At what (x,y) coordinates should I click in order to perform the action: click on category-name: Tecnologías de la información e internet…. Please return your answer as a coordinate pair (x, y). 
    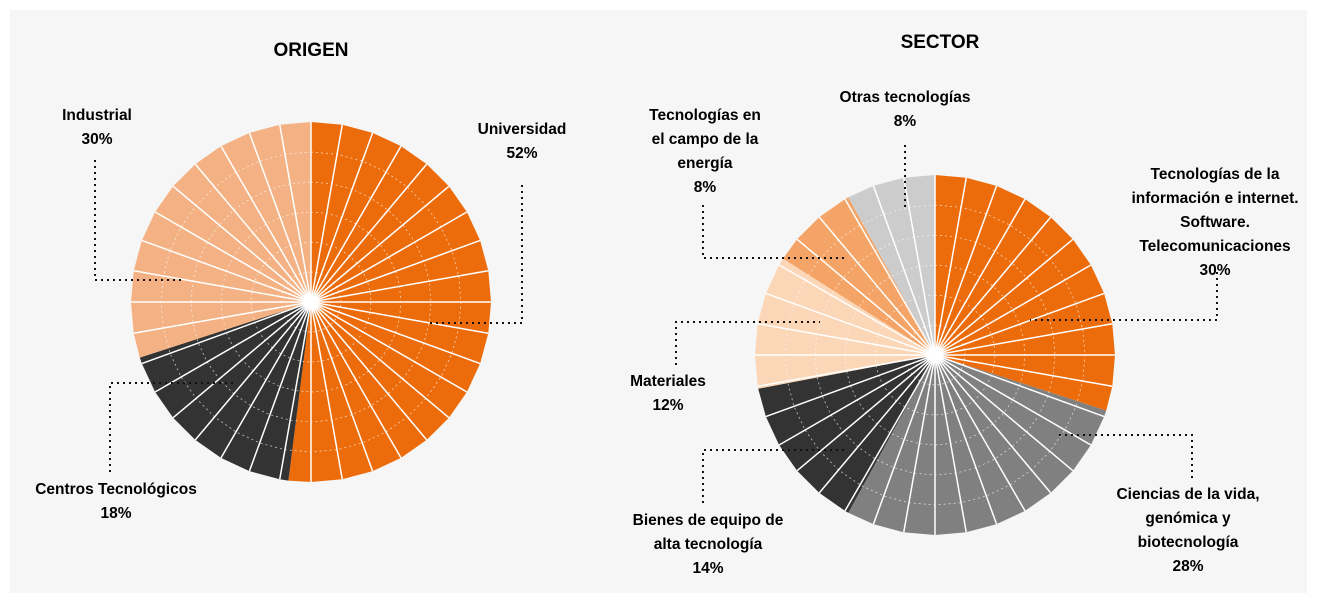
    Looking at the image, I should click on (1212, 211).